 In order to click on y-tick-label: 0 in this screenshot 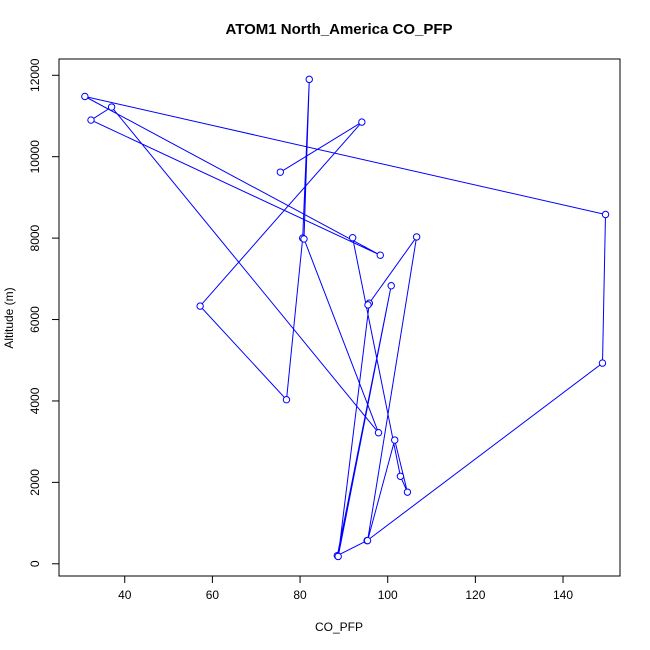, I will do `click(35, 563)`.